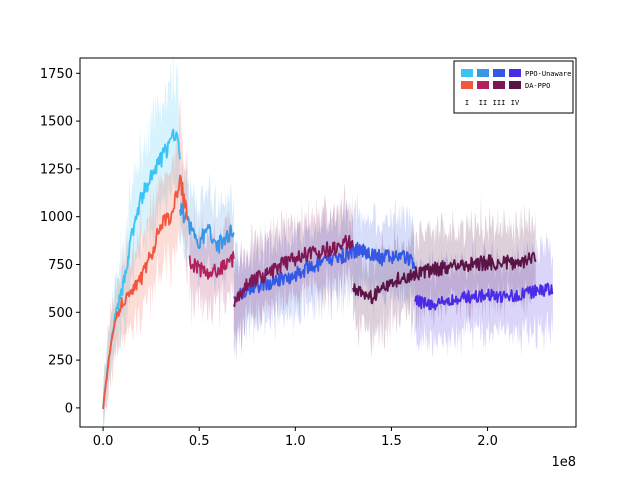 This screenshot has width=640, height=480. I want to click on x-tick-label: 0.0, so click(103, 441).